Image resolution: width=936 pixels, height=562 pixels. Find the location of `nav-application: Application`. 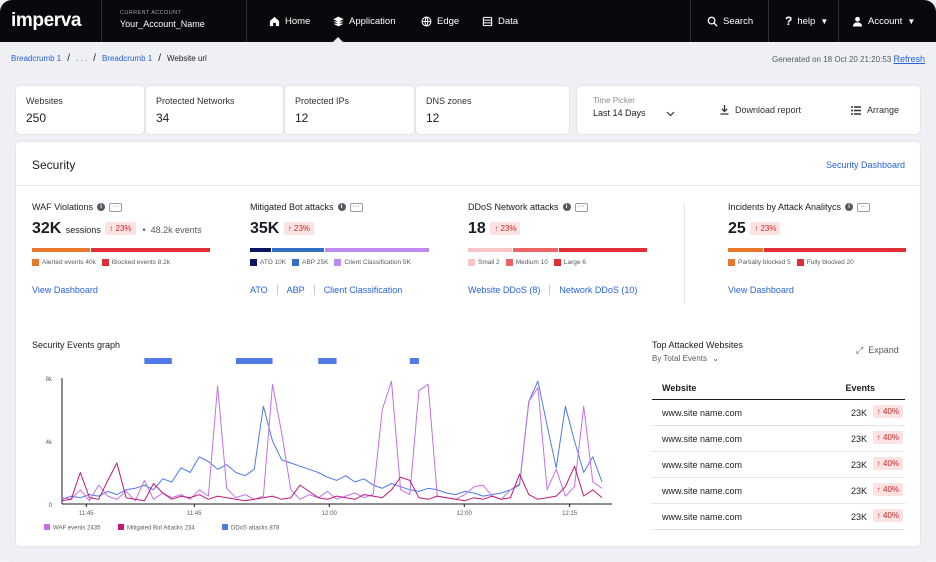

nav-application: Application is located at coordinates (364, 21).